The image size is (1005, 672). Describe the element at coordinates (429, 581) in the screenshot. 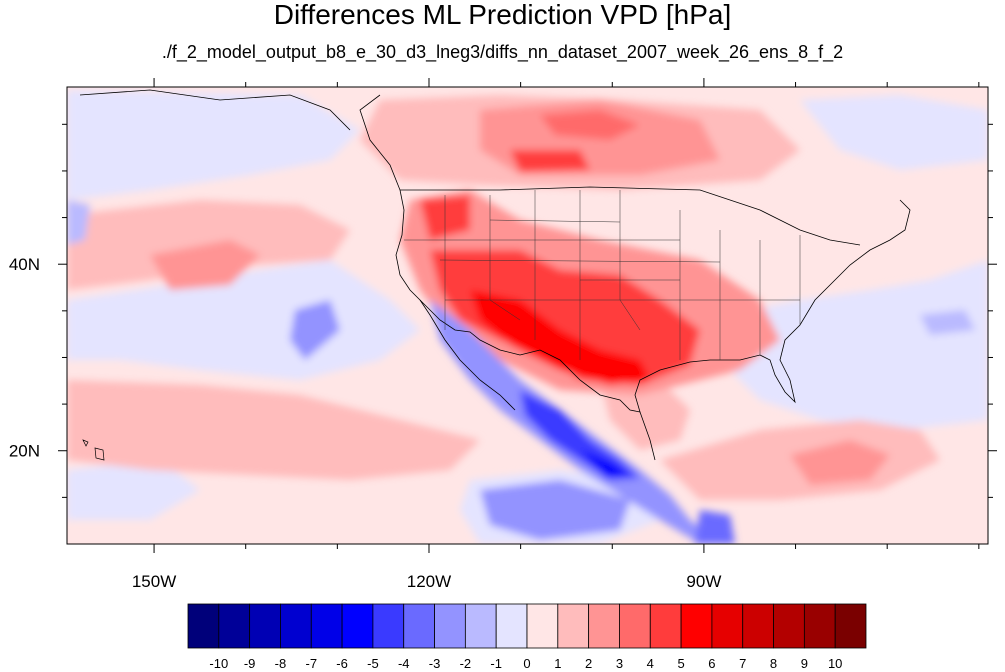

I see `lon-tick-label: 120W` at that location.